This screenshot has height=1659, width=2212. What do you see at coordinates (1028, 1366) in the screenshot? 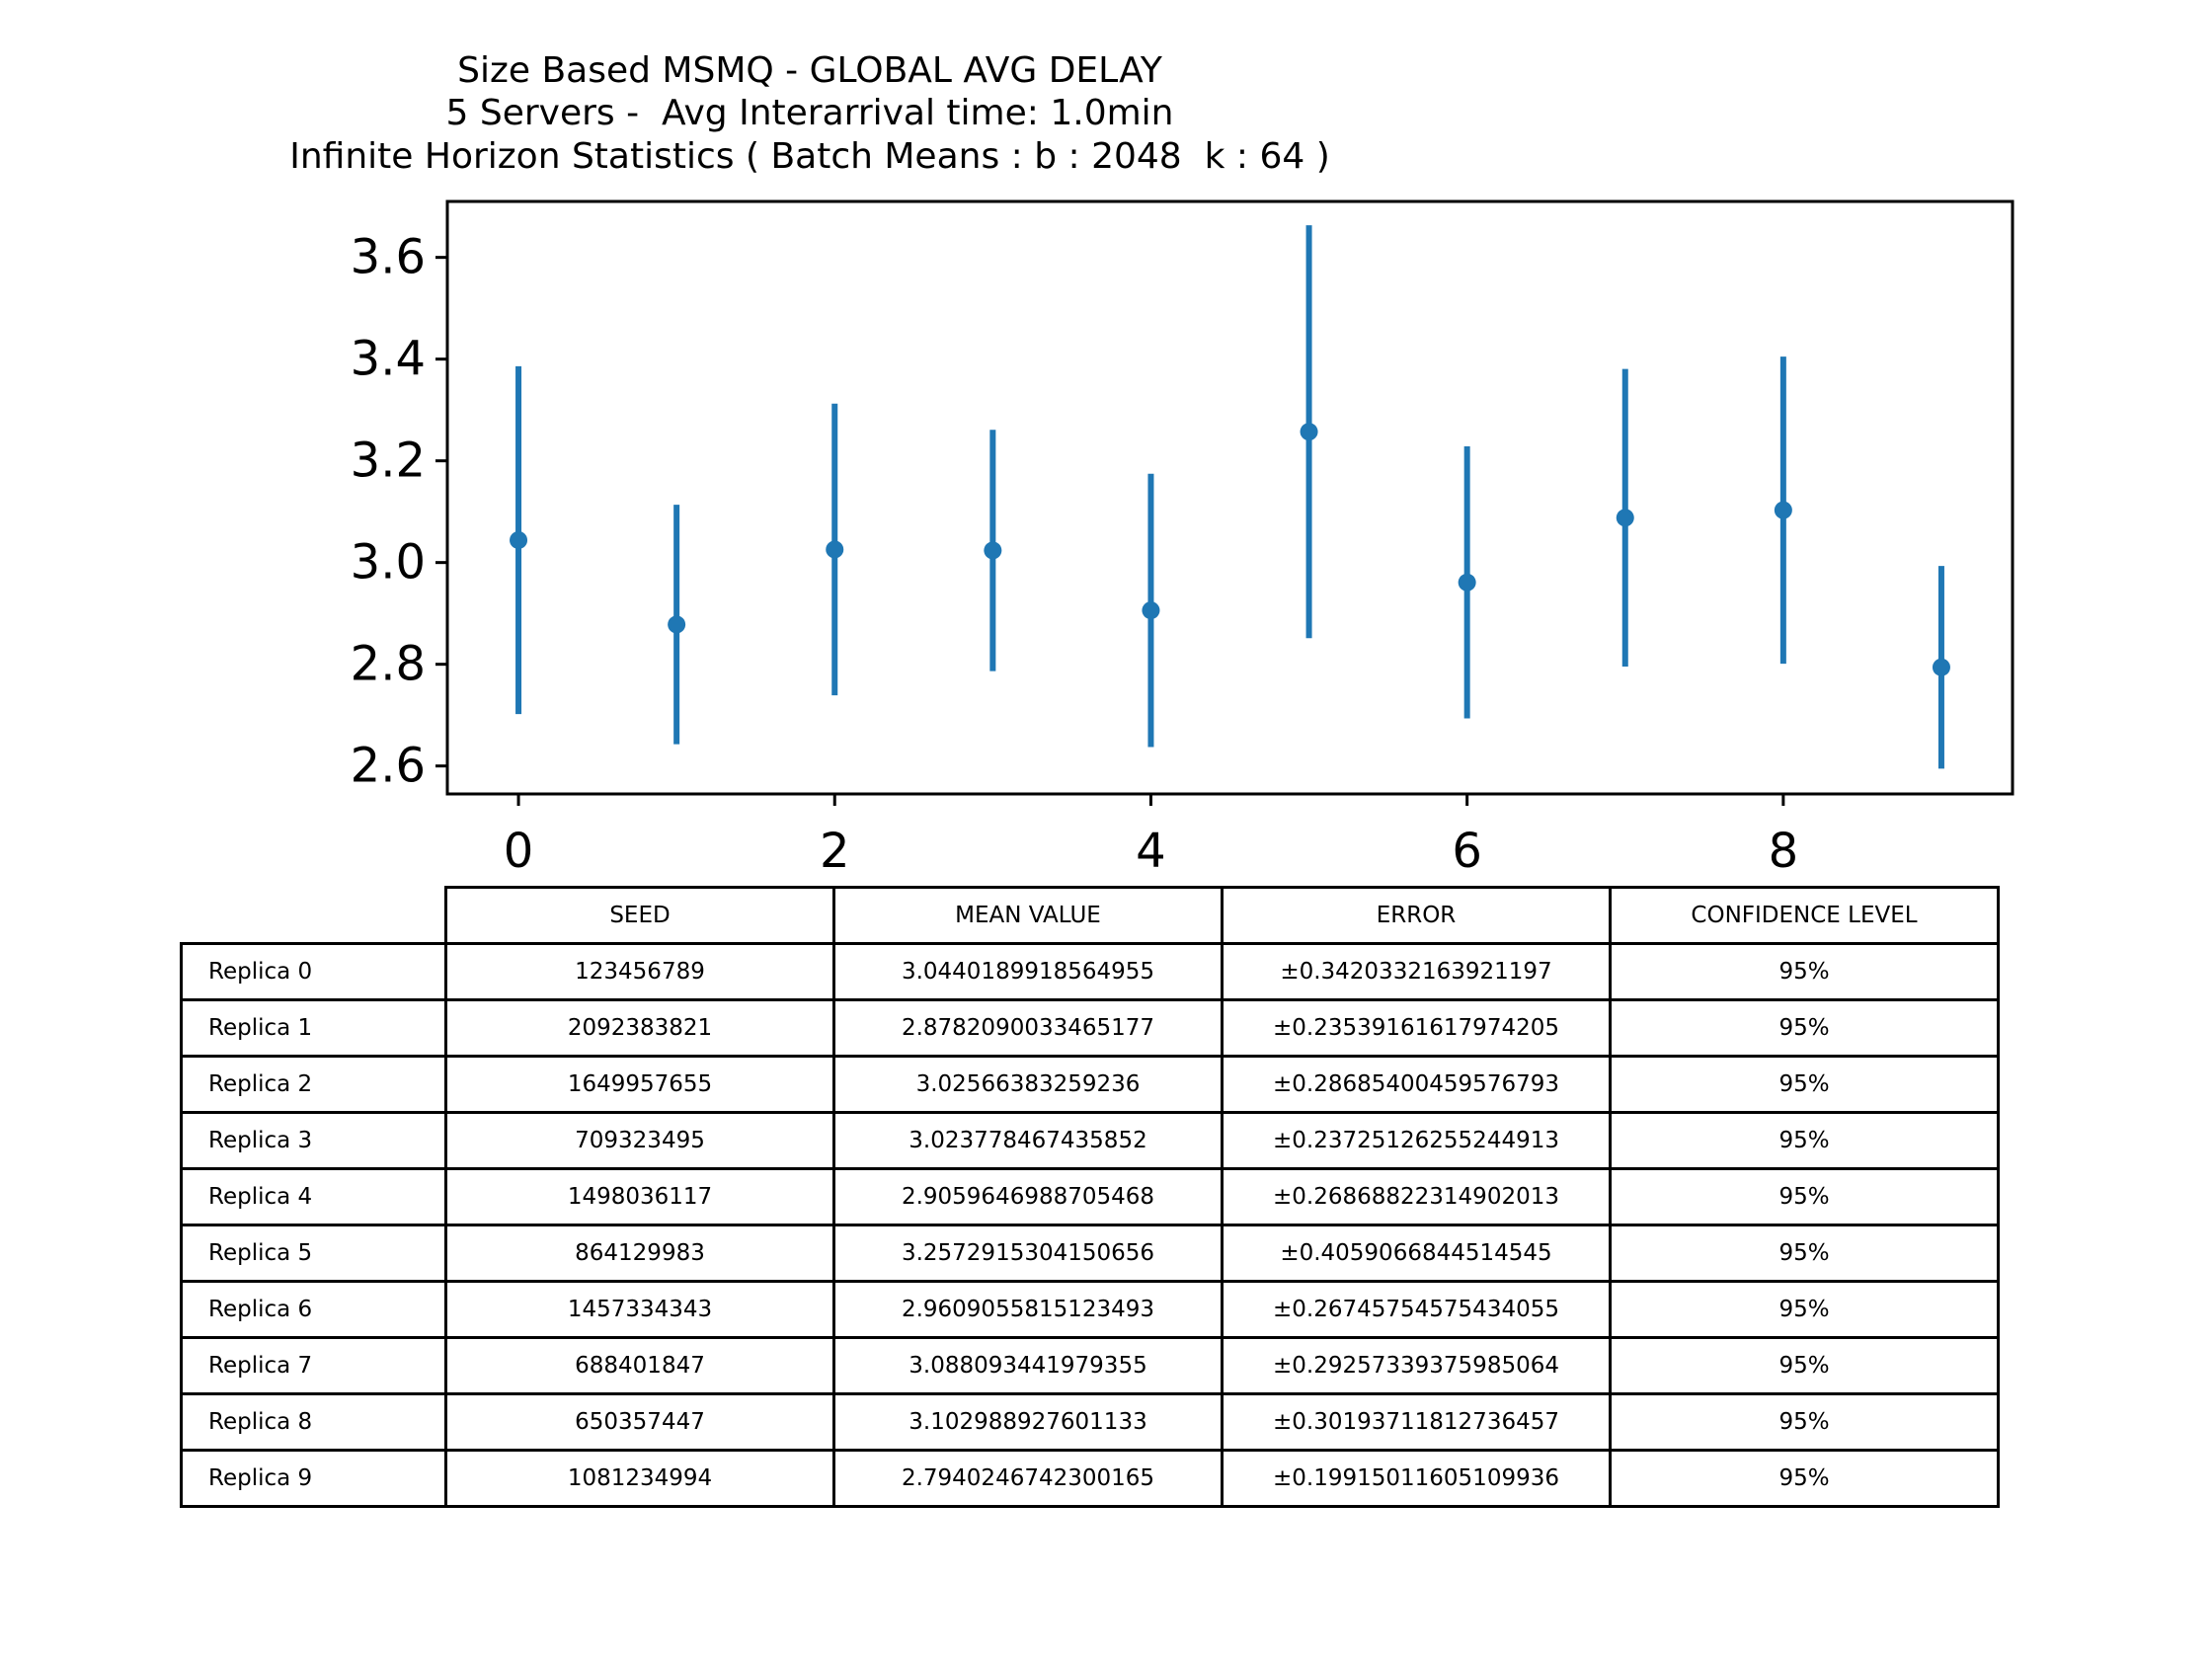
I see `cell-mean: 3.088093441979355` at bounding box center [1028, 1366].